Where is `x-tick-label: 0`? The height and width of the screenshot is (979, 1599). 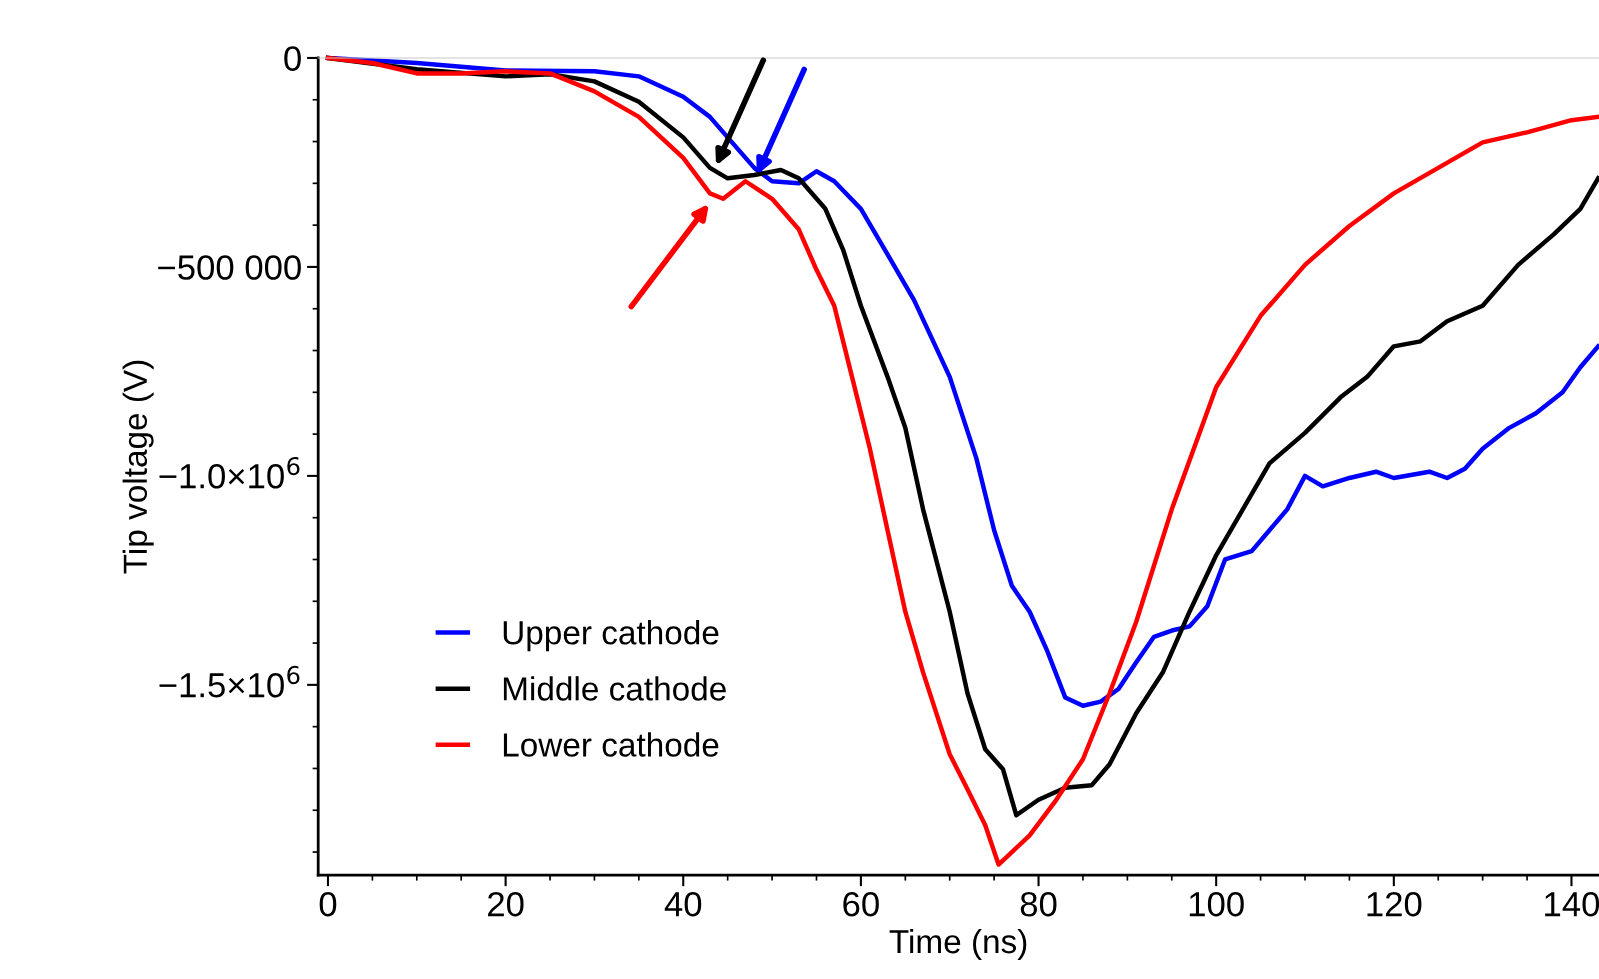
x-tick-label: 0 is located at coordinates (328, 904).